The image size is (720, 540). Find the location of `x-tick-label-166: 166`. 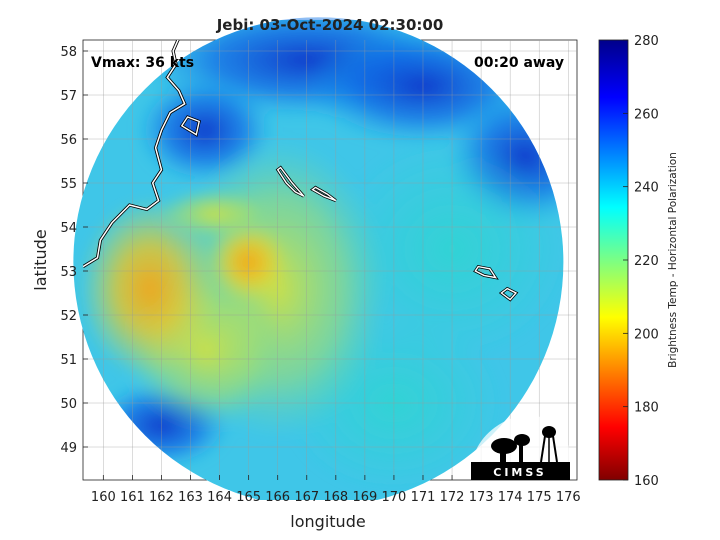

x-tick-label-166: 166 is located at coordinates (277, 497).